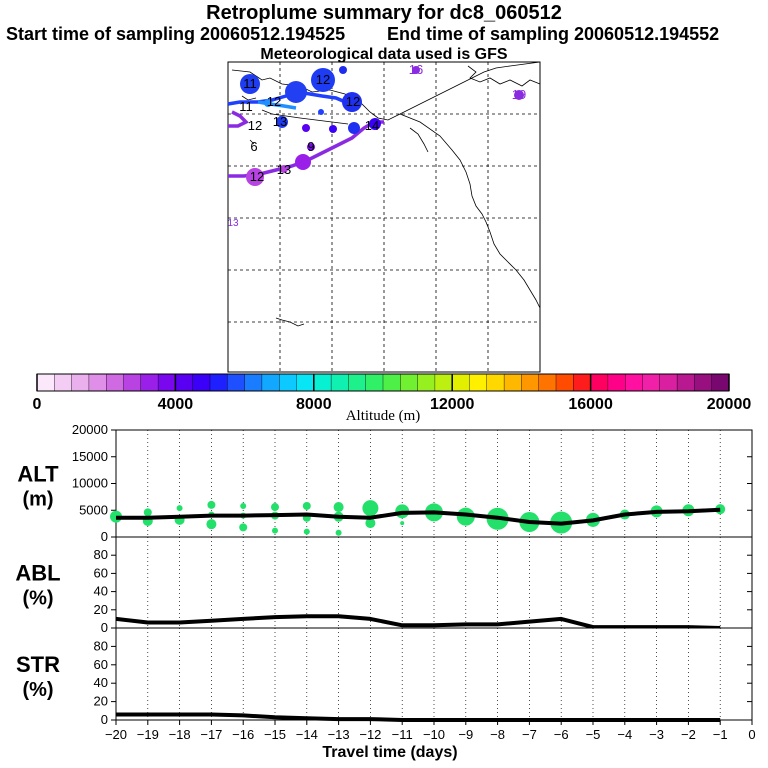  I want to click on x-tick-label: −17, so click(211, 734).